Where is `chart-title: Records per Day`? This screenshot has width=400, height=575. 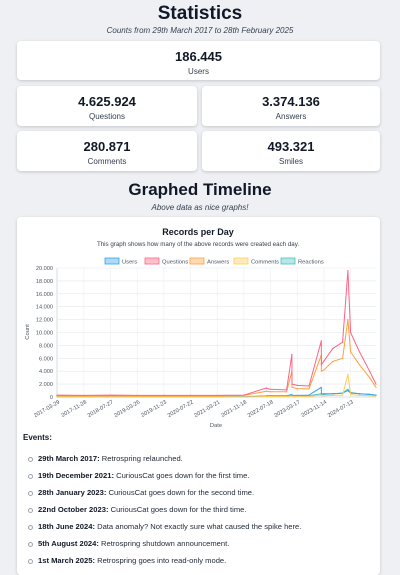 chart-title: Records per Day is located at coordinates (198, 232).